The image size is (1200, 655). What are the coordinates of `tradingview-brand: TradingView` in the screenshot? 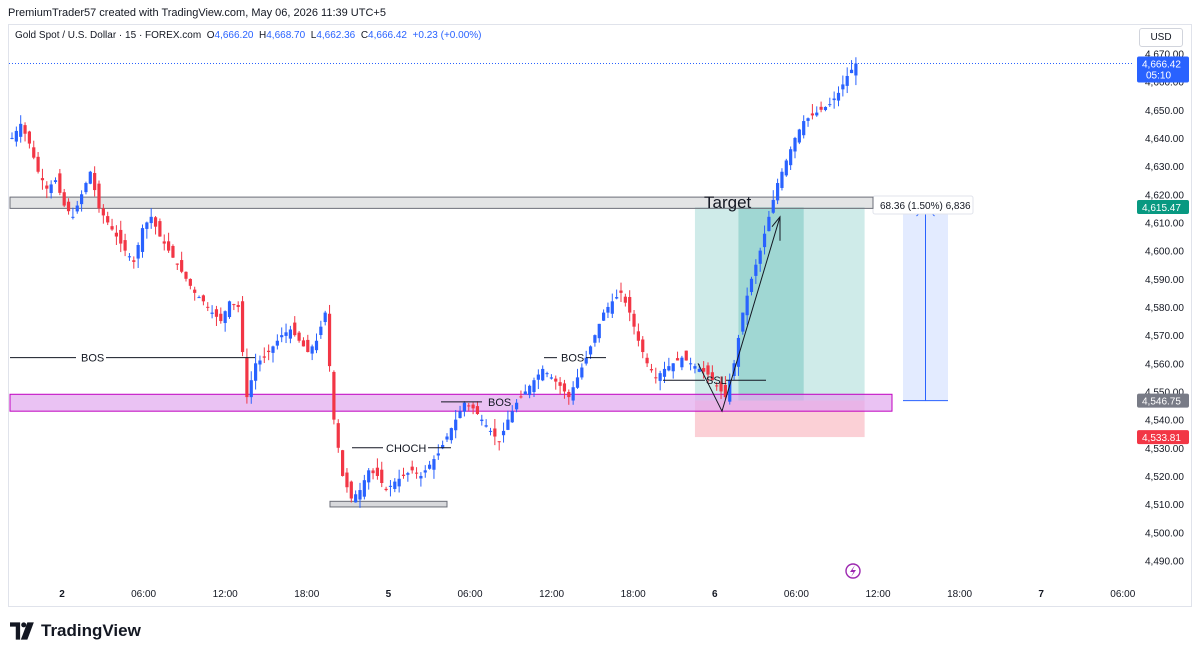 It's located at (91, 630).